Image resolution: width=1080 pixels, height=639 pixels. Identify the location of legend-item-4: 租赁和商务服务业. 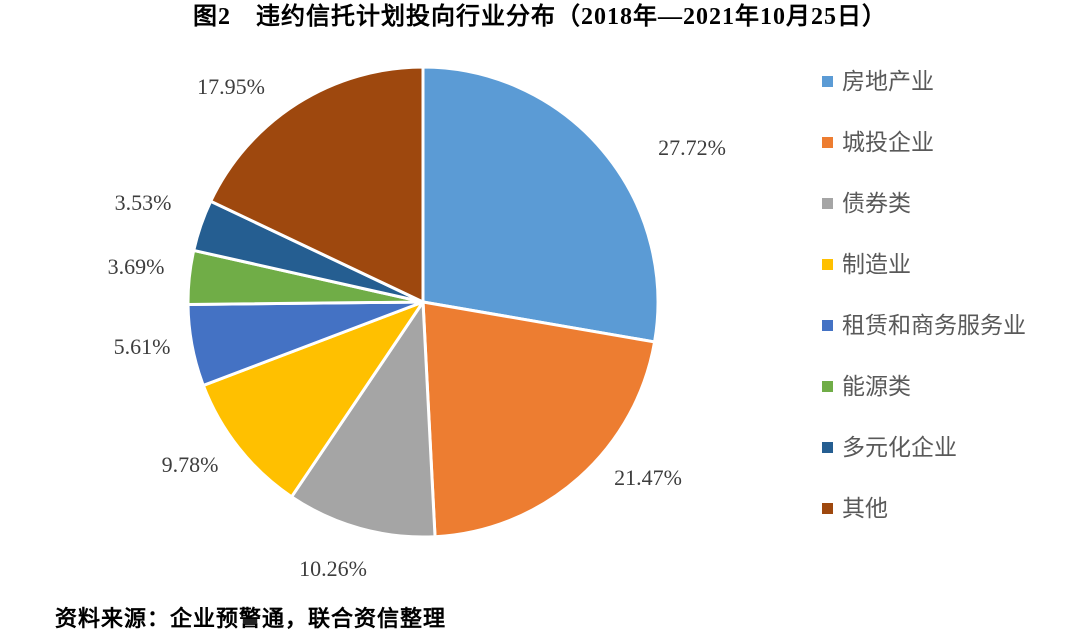
(924, 325).